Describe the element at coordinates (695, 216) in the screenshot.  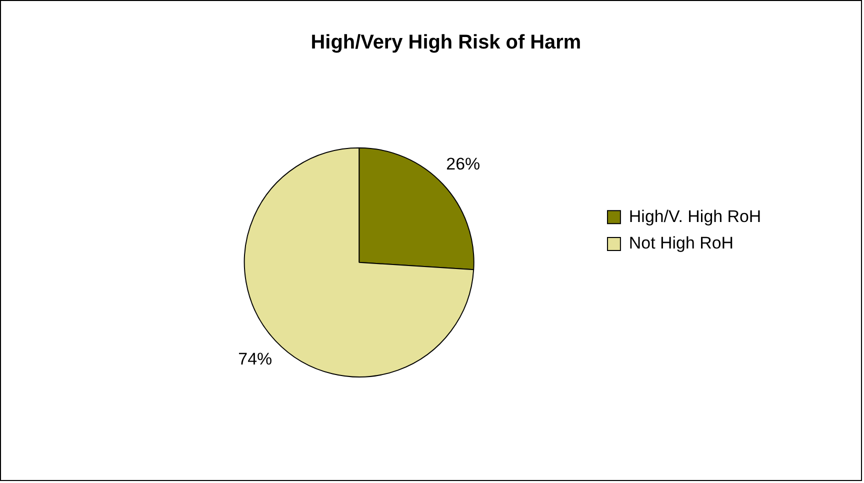
I see `legend-label: High/V. High RoH` at that location.